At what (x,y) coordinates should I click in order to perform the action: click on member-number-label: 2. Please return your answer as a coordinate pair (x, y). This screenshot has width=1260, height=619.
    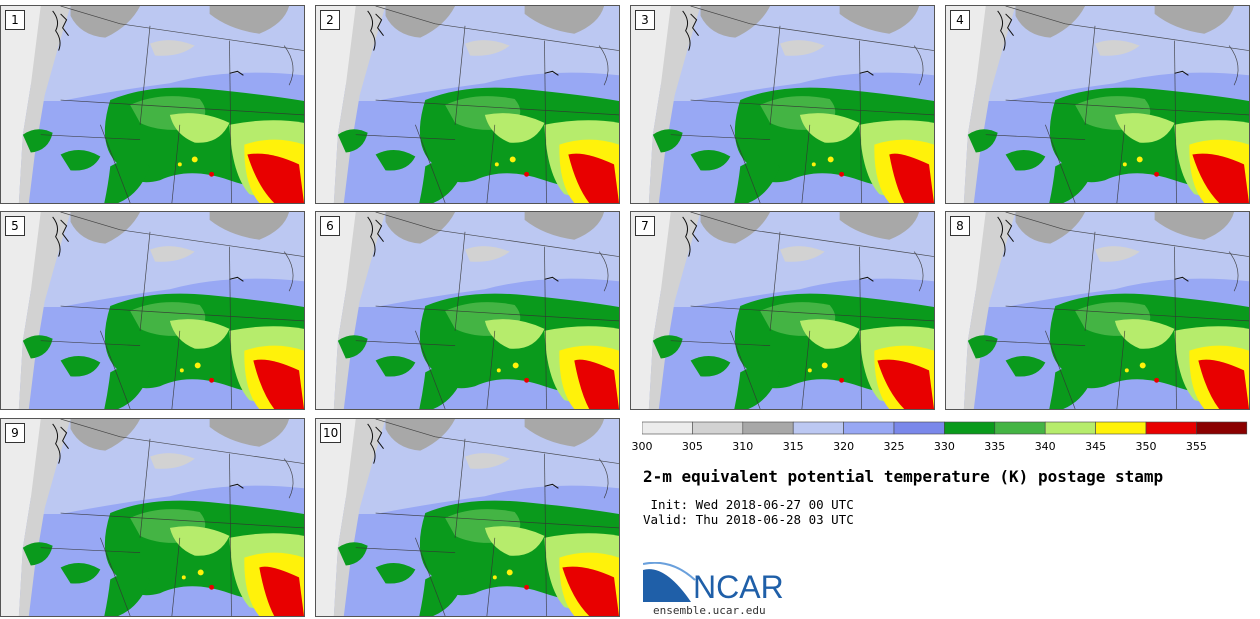
    Looking at the image, I should click on (330, 20).